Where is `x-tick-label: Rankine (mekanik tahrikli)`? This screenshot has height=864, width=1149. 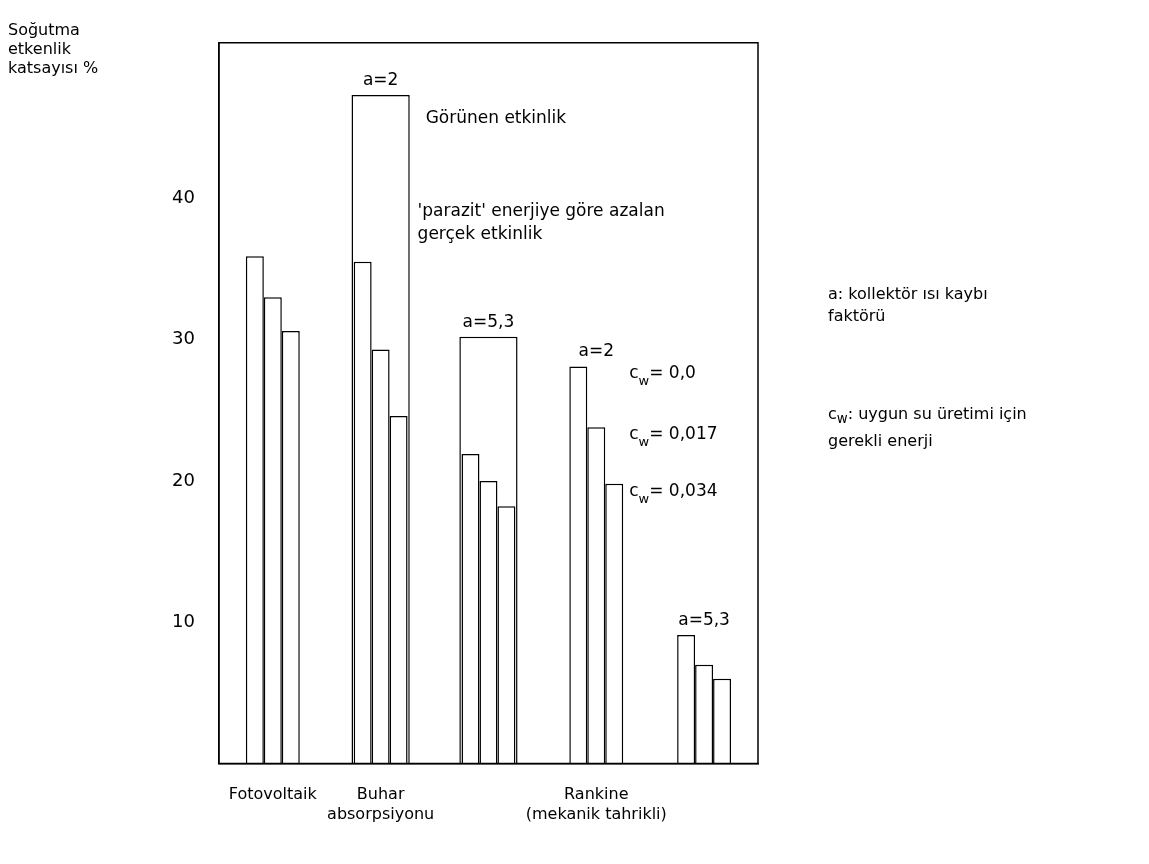
x-tick-label: Rankine (mekanik tahrikli) is located at coordinates (596, 803).